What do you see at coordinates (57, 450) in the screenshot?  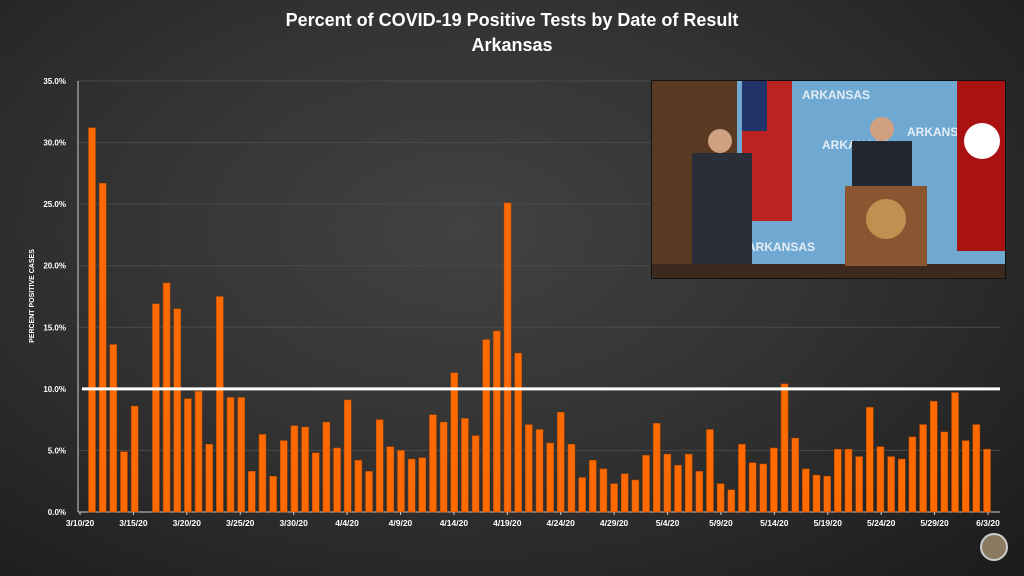 I see `y-tick-label: 5.0%` at bounding box center [57, 450].